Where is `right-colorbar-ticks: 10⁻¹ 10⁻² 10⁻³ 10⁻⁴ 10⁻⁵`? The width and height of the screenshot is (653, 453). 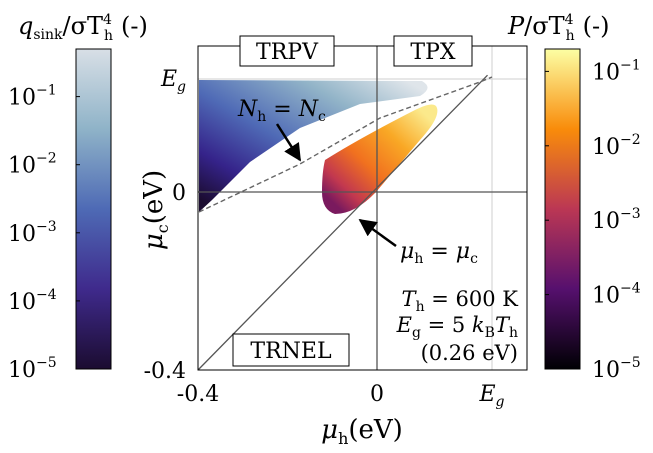 right-colorbar-ticks: 10⁻¹ 10⁻² 10⁻³ 10⁻⁴ 10⁻⁵ is located at coordinates (593, 220).